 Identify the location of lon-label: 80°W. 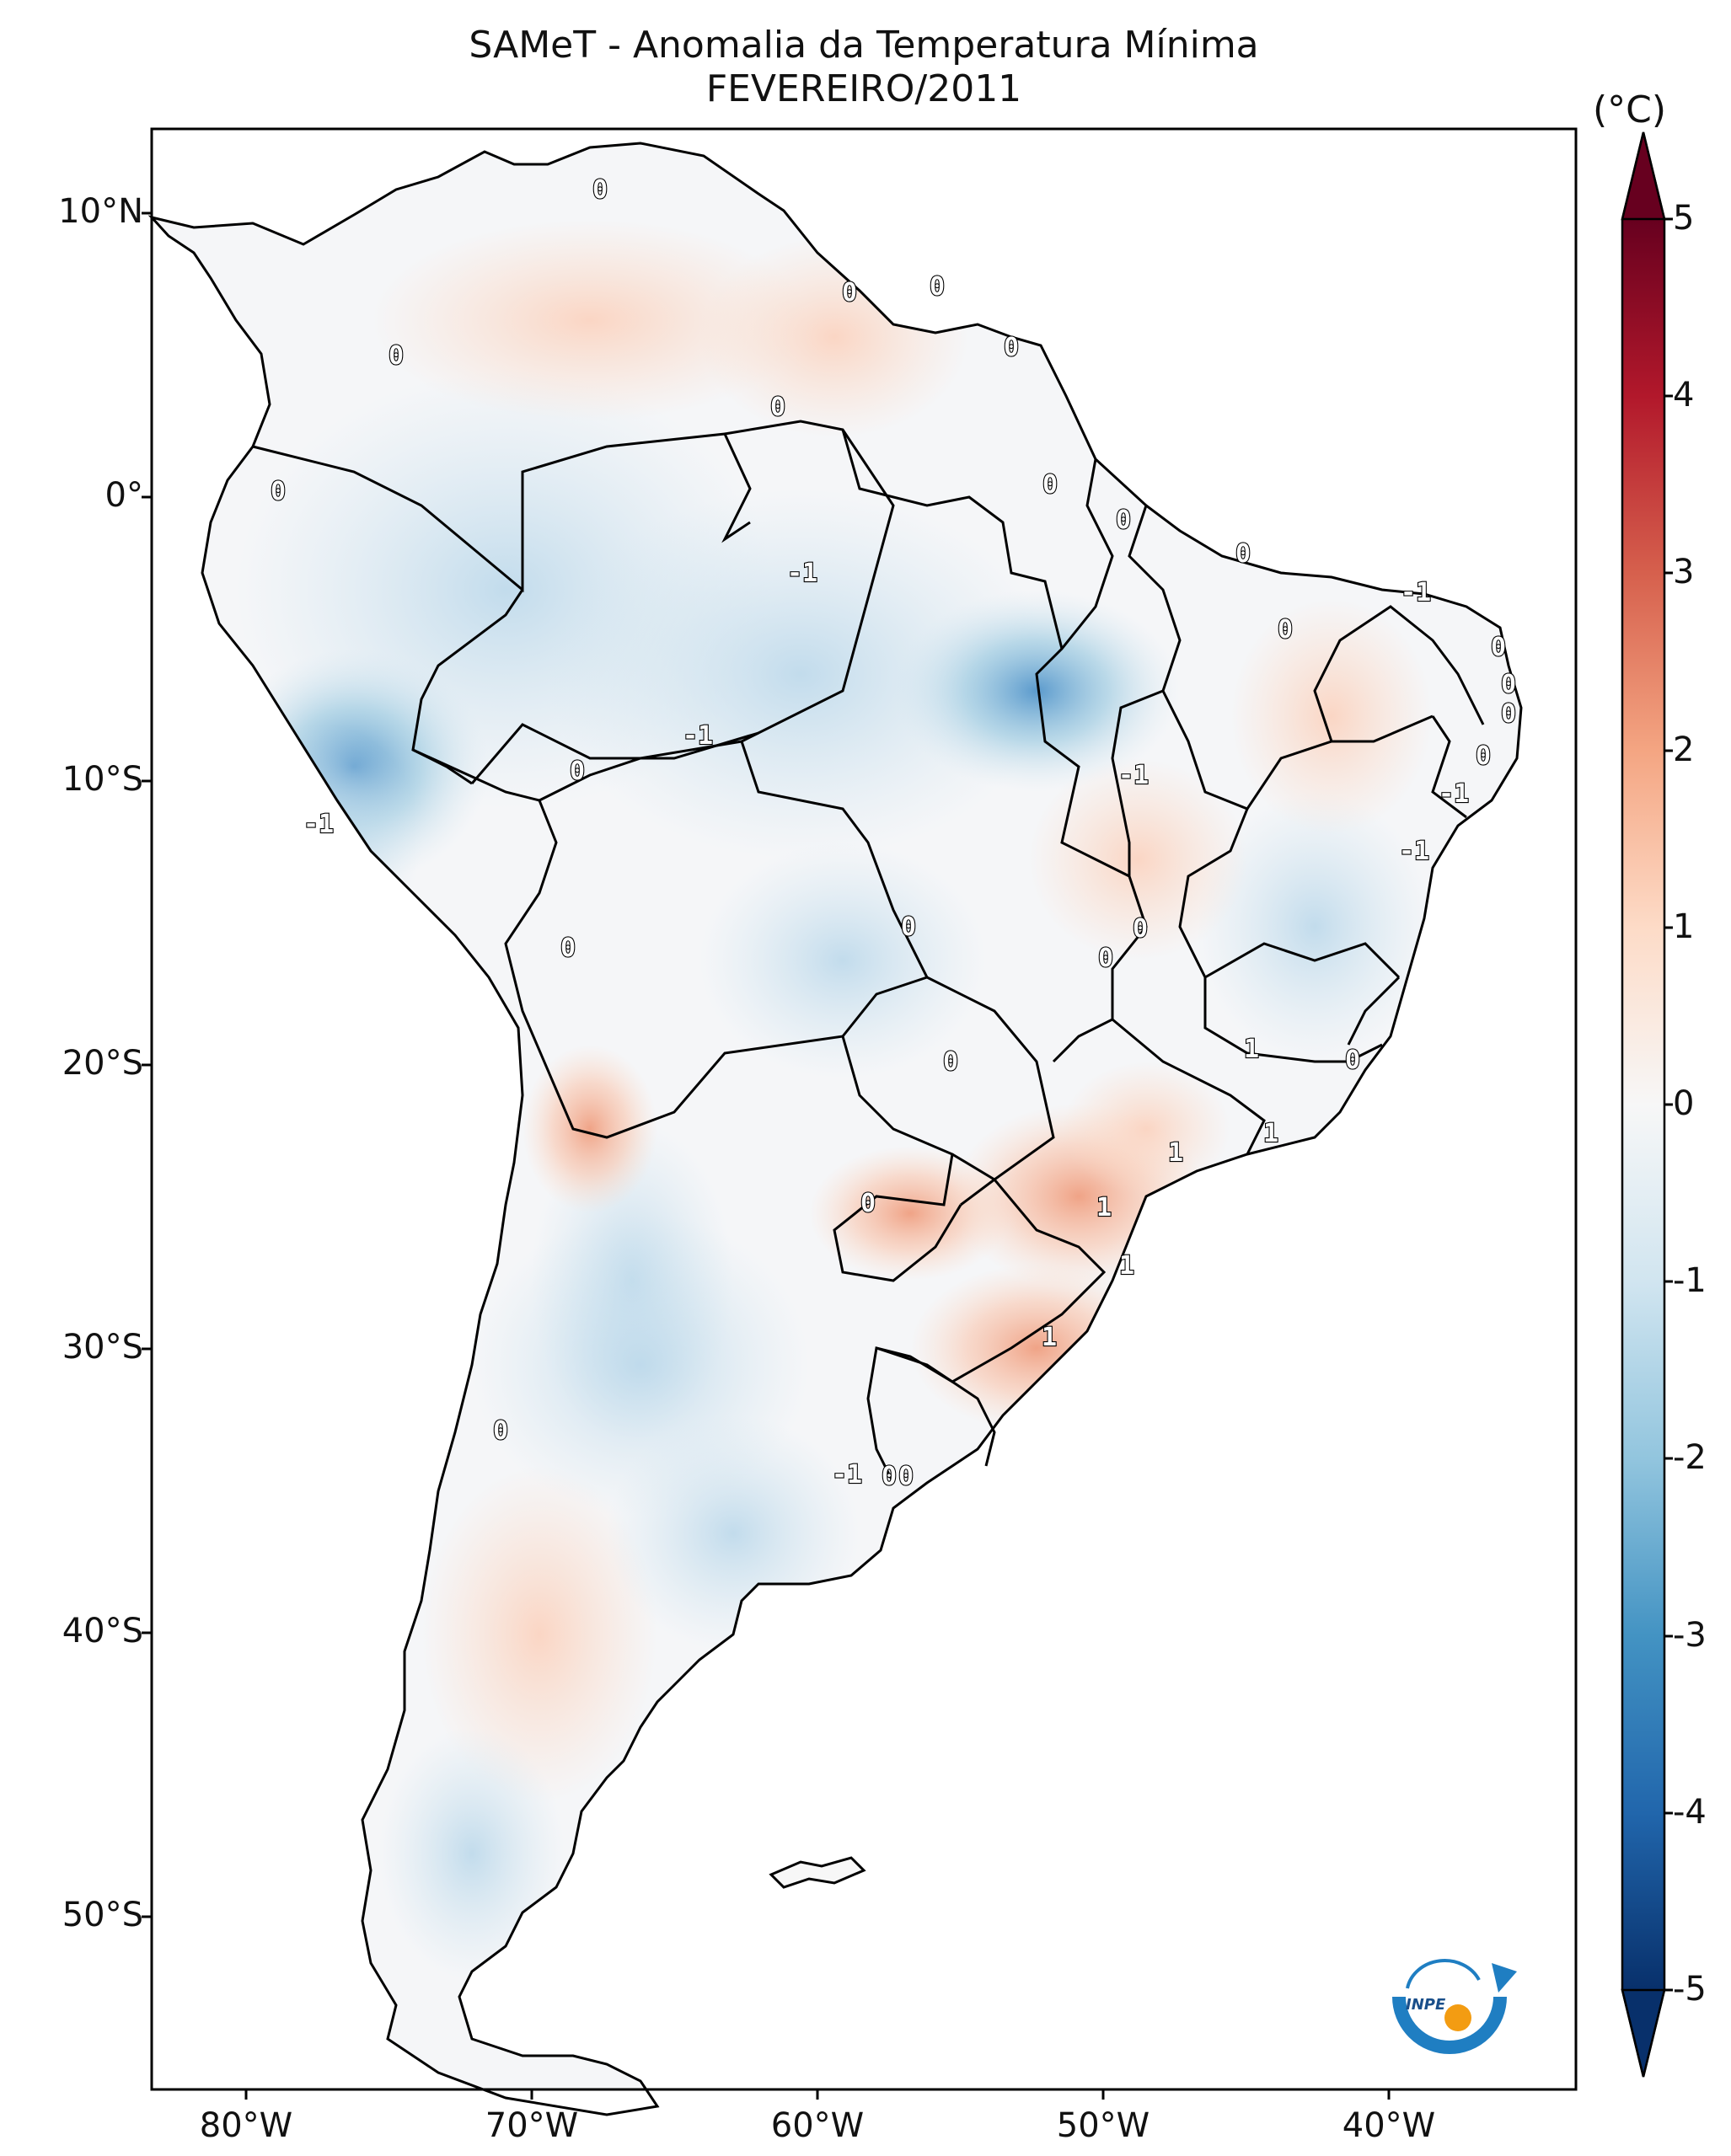
(246, 2125).